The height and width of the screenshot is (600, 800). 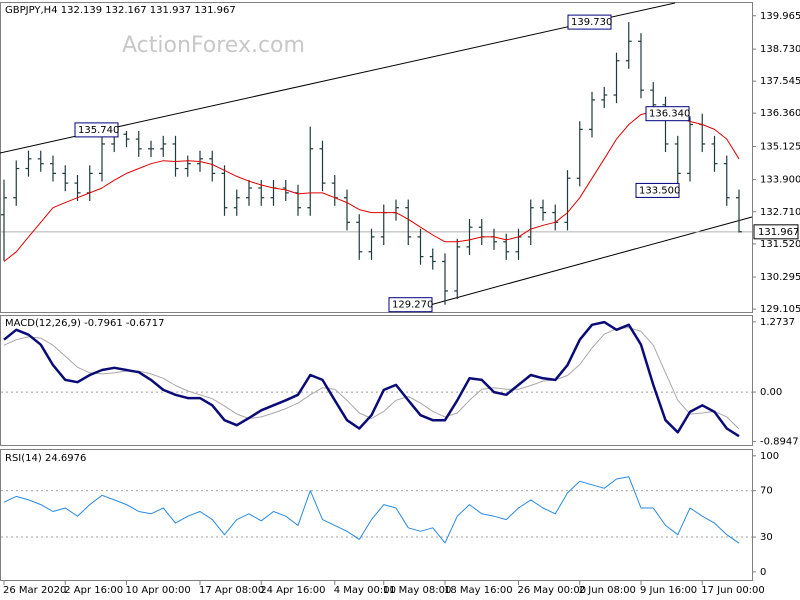 What do you see at coordinates (780, 49) in the screenshot?
I see `y-tick-label: 138.730` at bounding box center [780, 49].